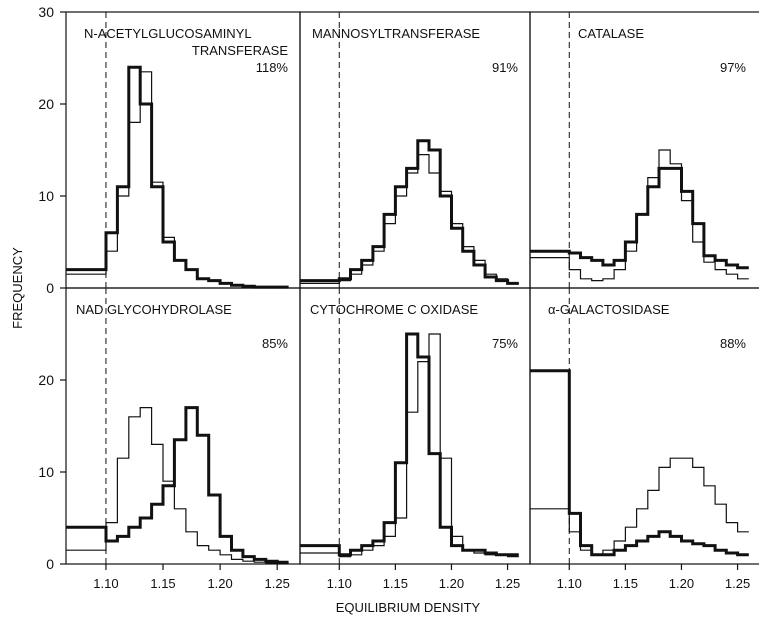  Describe the element at coordinates (275, 343) in the screenshot. I see `panel-percent: 85%` at that location.